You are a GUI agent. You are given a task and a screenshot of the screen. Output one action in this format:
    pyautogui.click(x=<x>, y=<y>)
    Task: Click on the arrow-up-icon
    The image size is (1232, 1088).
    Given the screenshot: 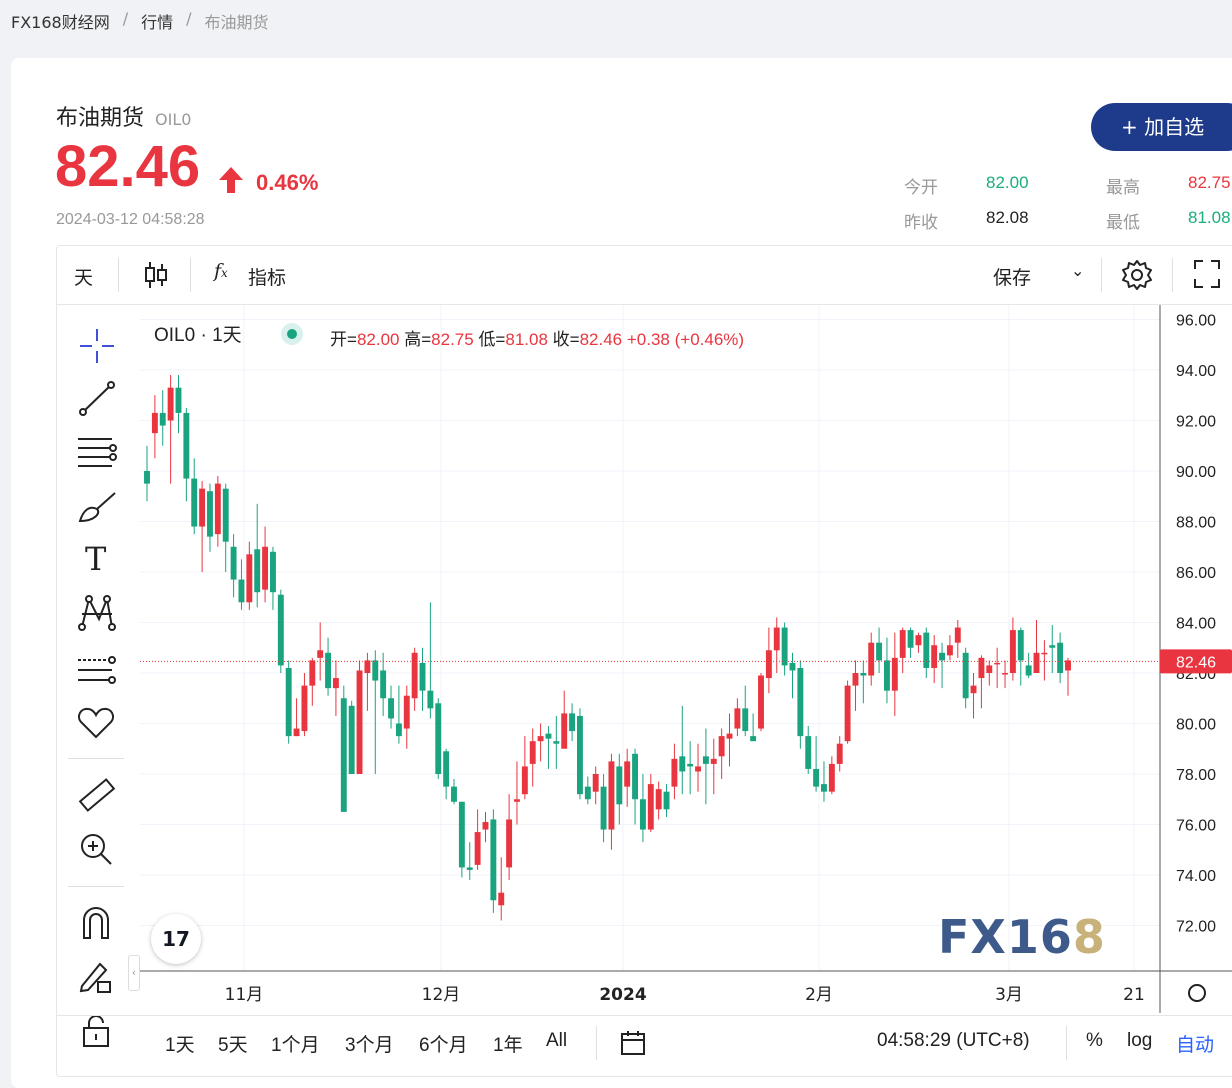 What is the action you would take?
    pyautogui.click(x=231, y=180)
    